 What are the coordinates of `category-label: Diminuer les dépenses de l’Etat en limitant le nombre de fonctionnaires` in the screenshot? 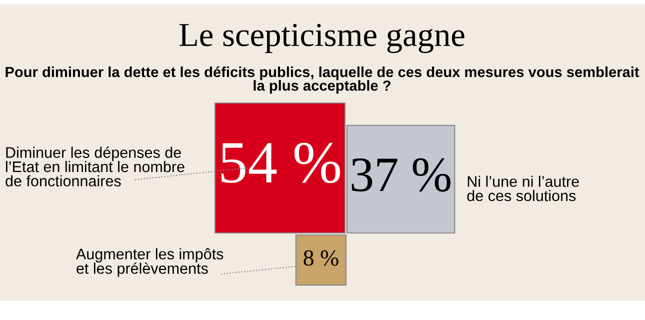 It's located at (95, 166).